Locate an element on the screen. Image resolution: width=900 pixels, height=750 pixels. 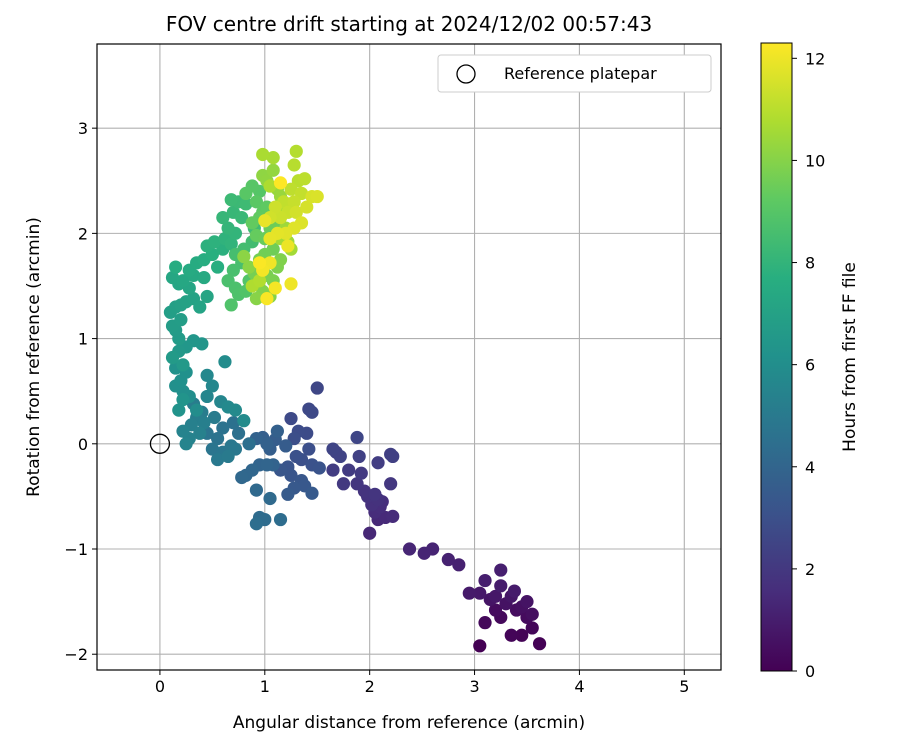
colorbar-ticks: 0 2 4 6 8 10 12 is located at coordinates (808, 365).